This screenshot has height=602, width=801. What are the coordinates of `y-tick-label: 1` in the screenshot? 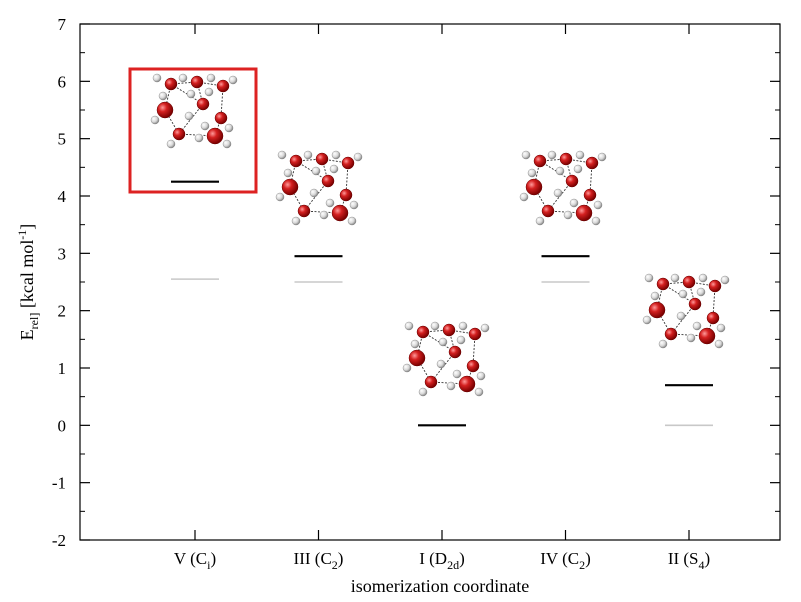 It's located at (62, 368).